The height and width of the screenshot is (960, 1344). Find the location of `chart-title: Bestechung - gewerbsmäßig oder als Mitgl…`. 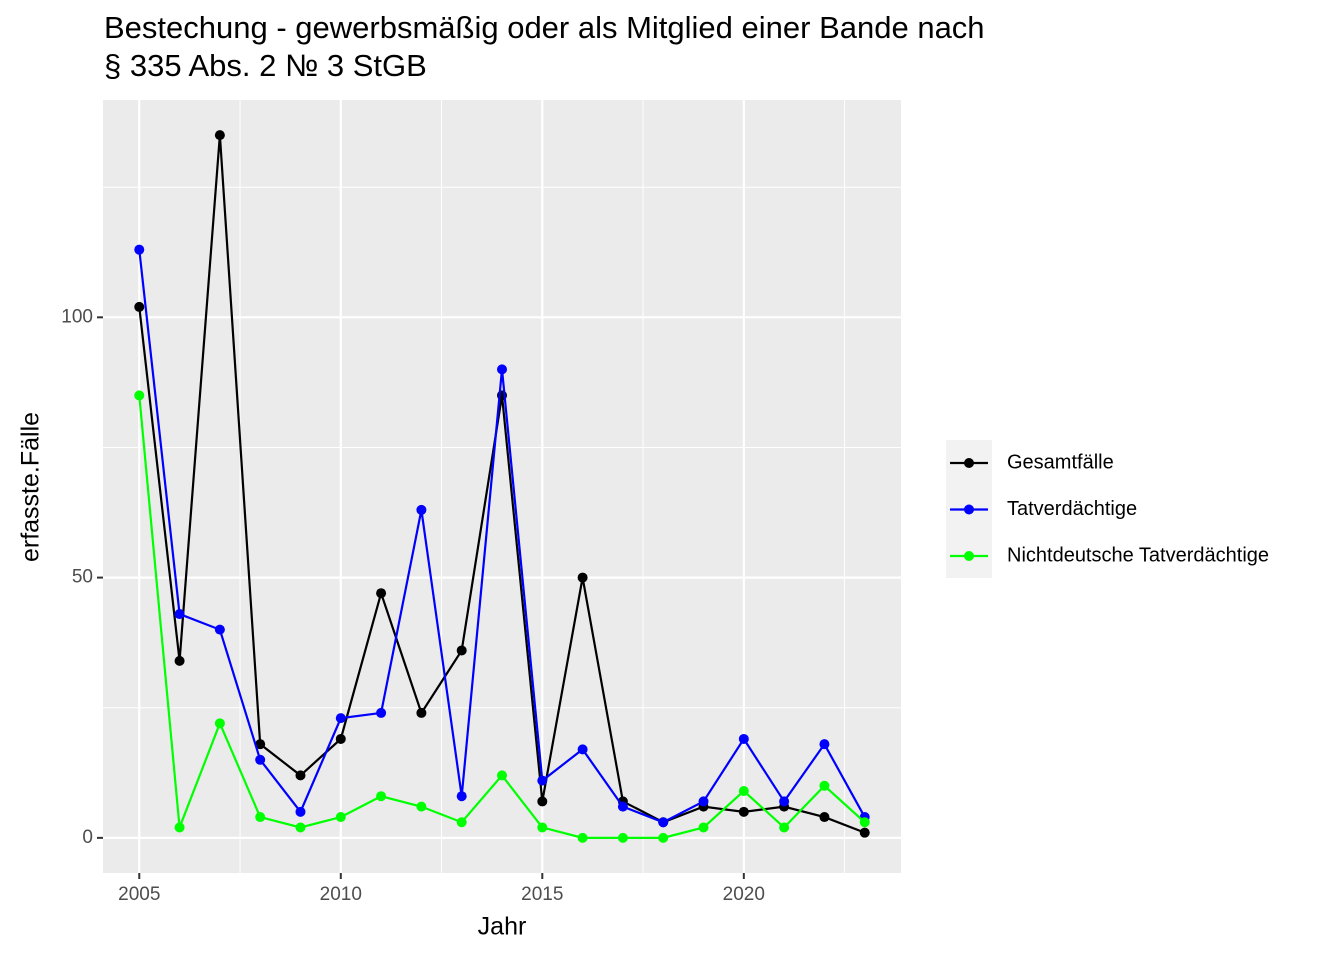

chart-title: Bestechung - gewerbsmäßig oder als Mitgl… is located at coordinates (544, 27).